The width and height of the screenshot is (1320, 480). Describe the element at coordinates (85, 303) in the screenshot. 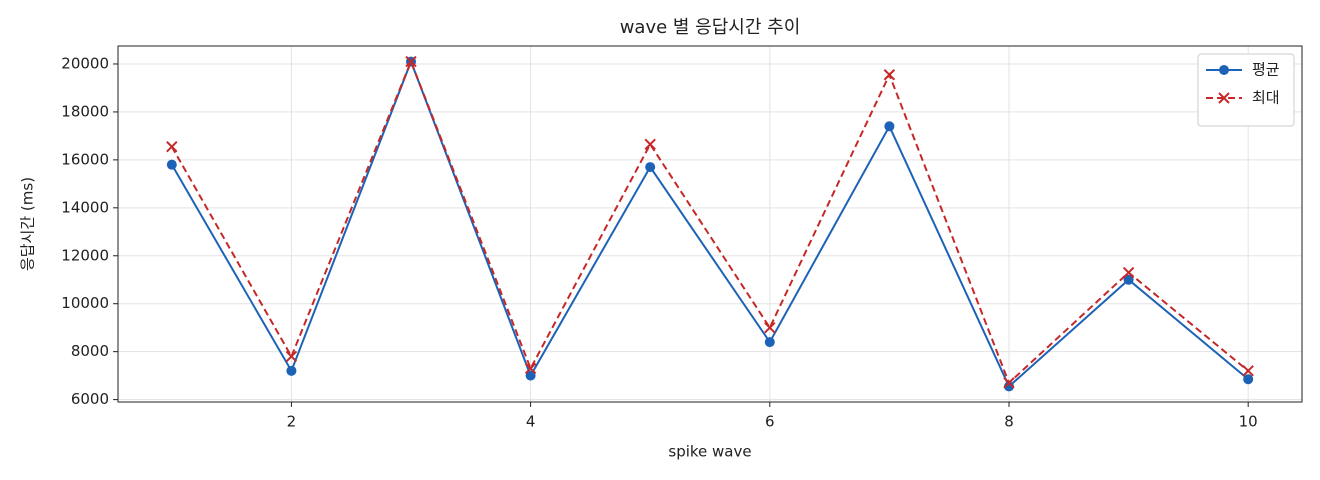

I see `y-tick-label: 10000` at that location.